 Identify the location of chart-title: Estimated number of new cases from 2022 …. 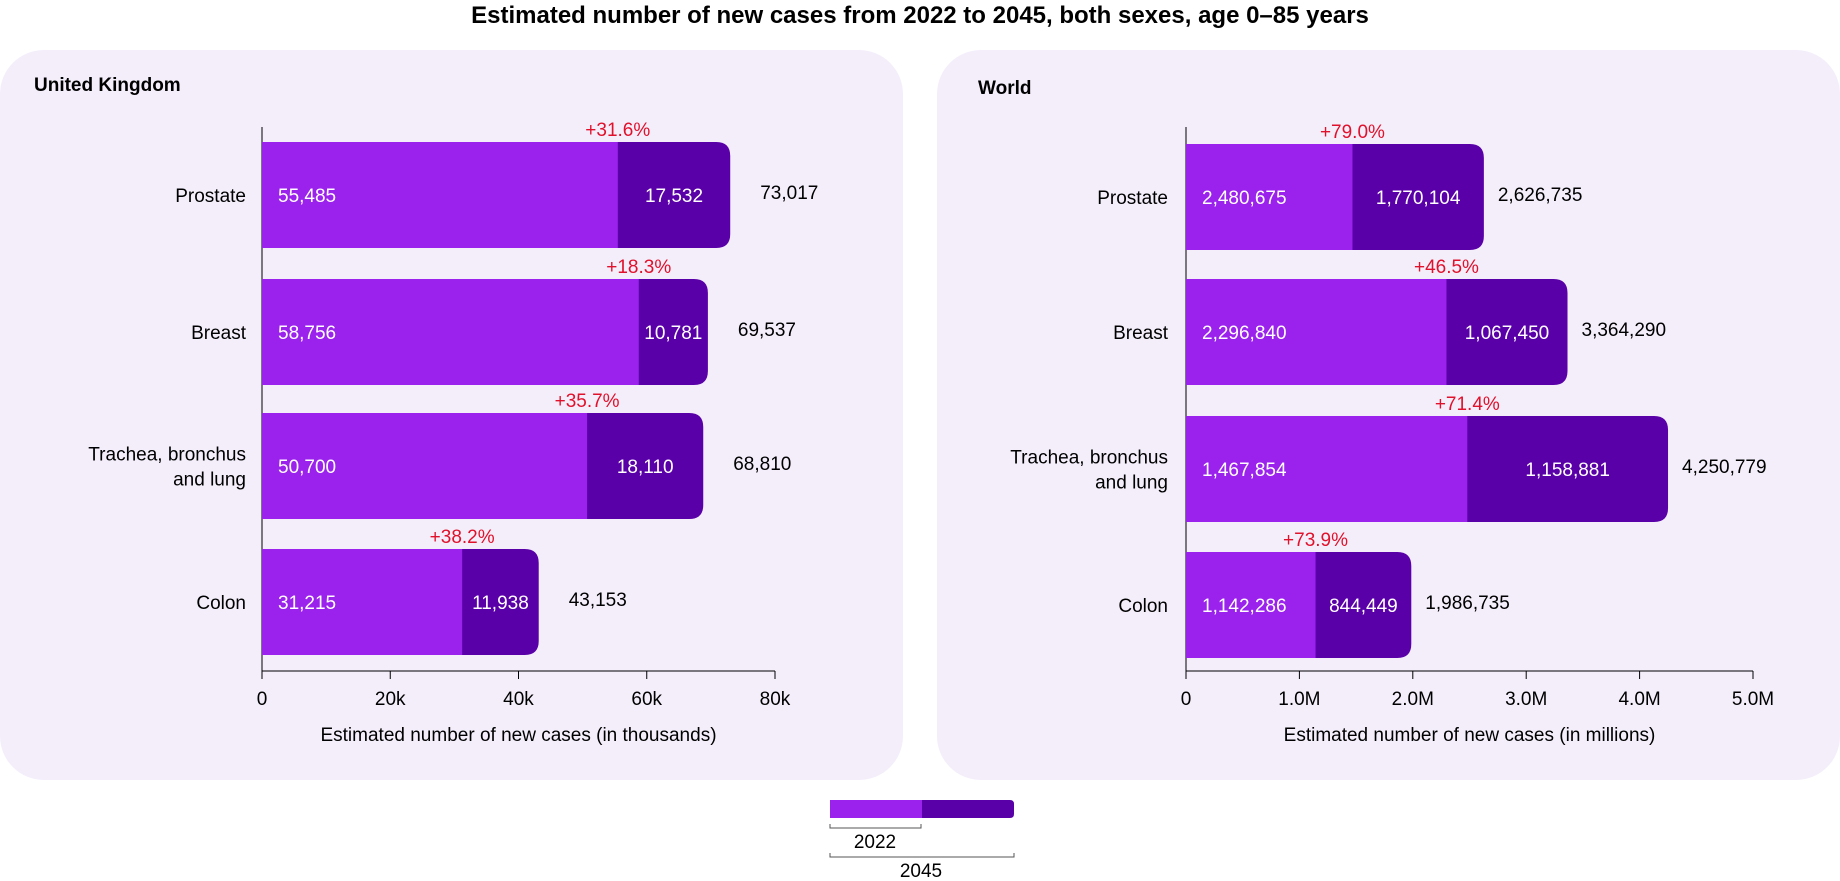
(920, 15).